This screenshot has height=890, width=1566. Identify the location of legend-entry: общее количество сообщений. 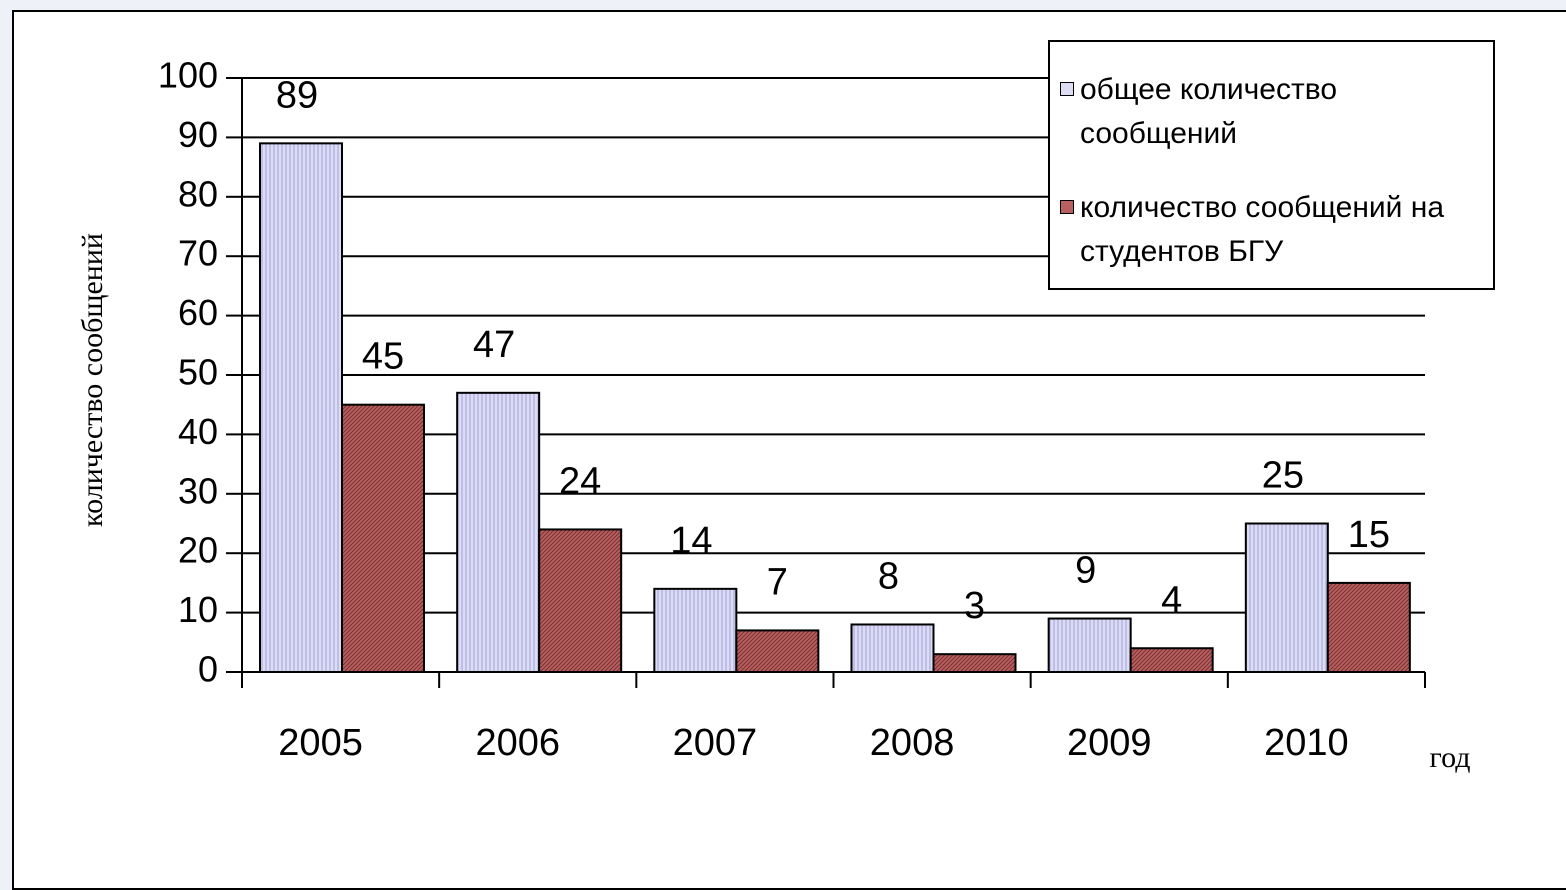
(1271, 112).